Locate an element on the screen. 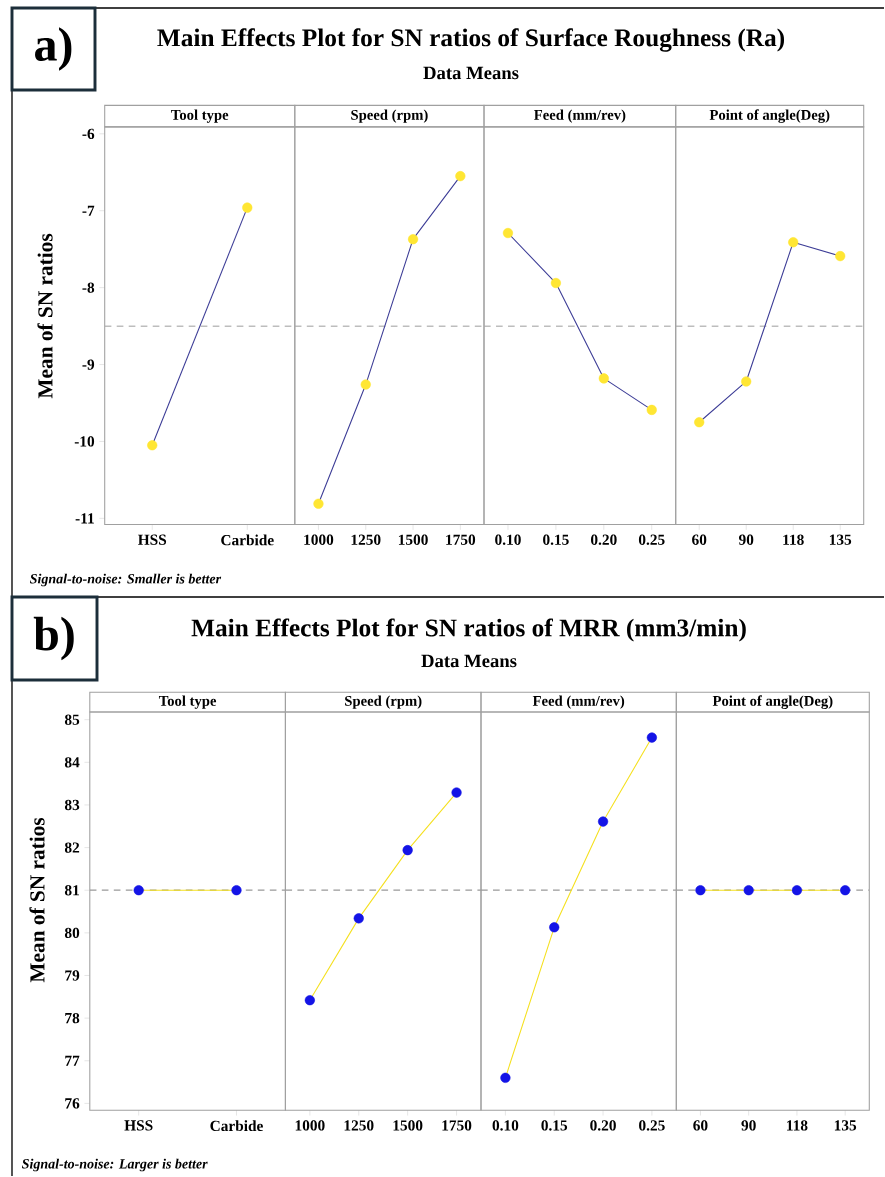 The height and width of the screenshot is (1177, 885). y-tick-label: -11 is located at coordinates (84, 518).